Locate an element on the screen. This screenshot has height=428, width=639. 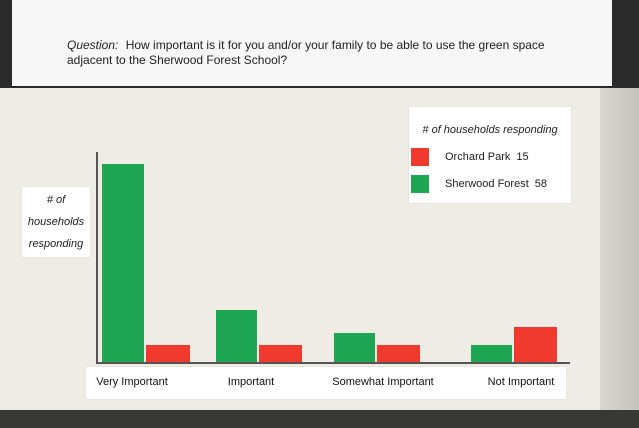
y-axis-label-card: # of households responding is located at coordinates (56, 222).